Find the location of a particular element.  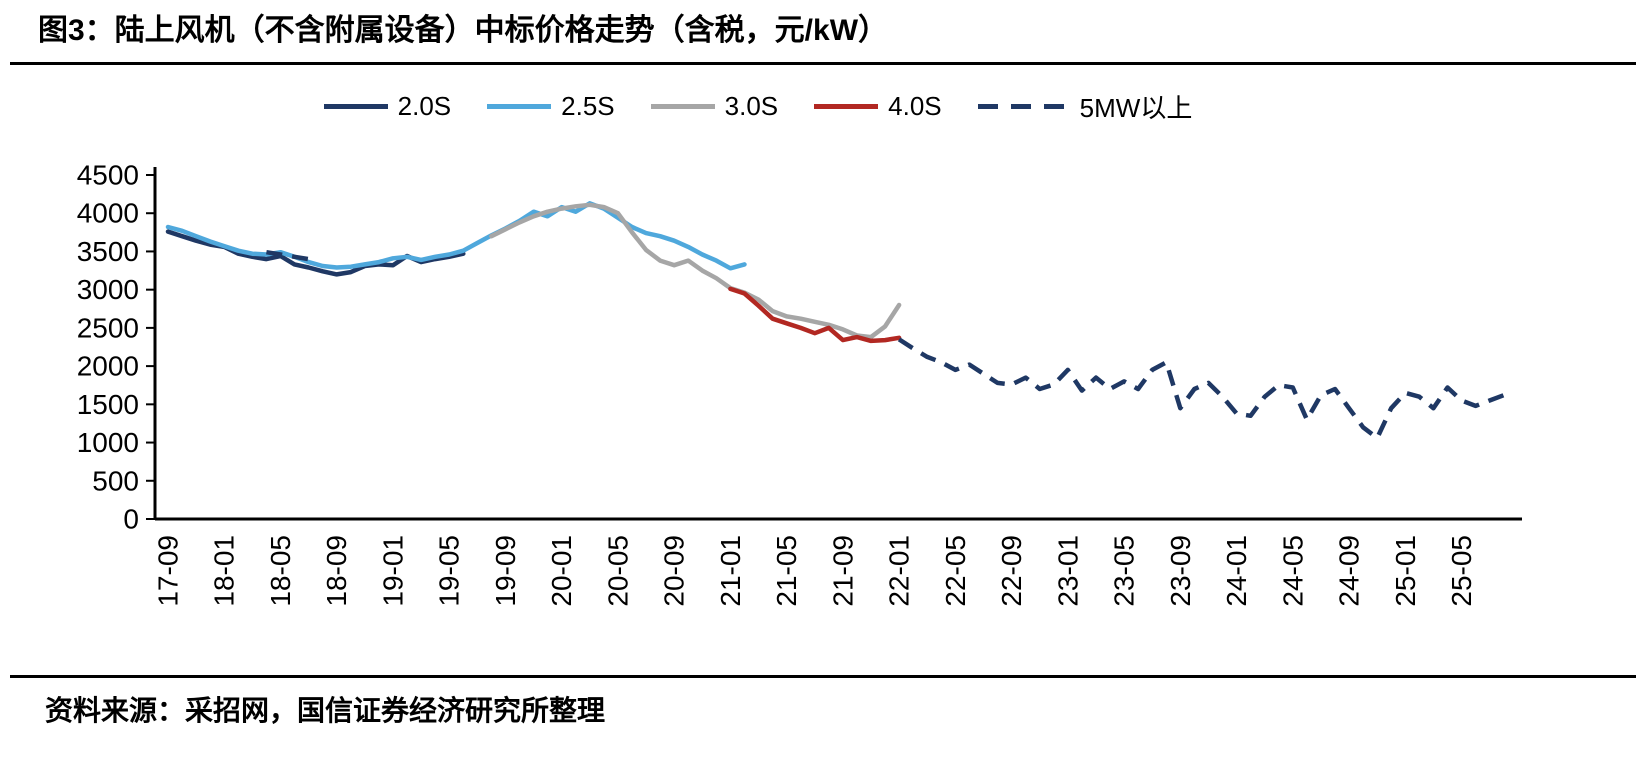

top-divider is located at coordinates (823, 63).